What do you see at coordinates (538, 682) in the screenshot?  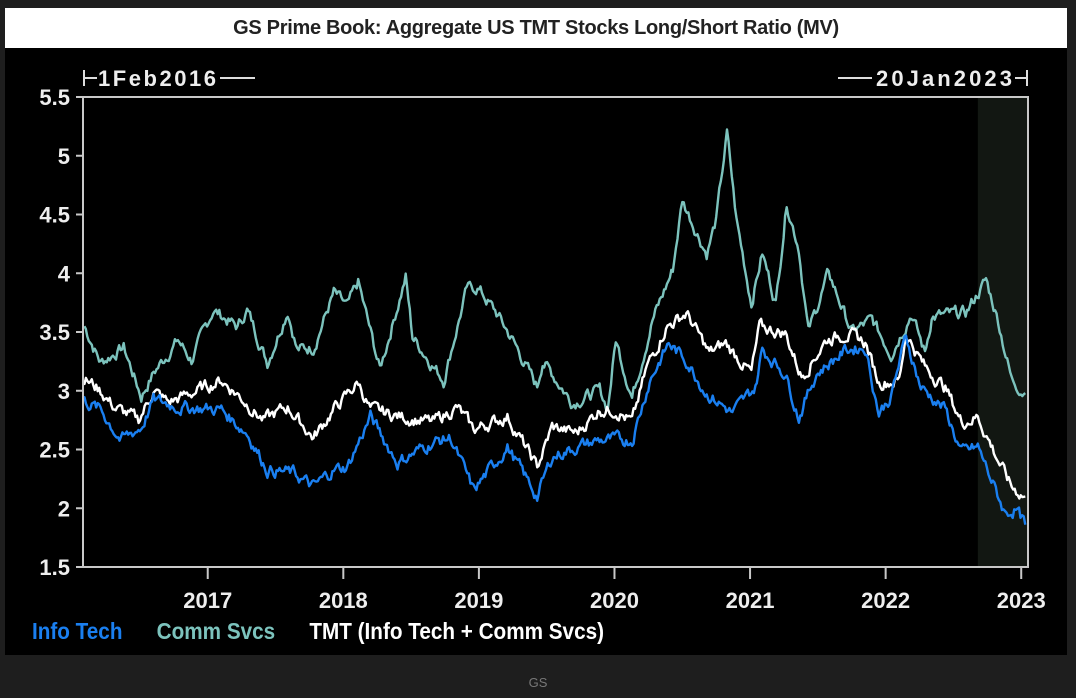 I see `source-caption: GS` at bounding box center [538, 682].